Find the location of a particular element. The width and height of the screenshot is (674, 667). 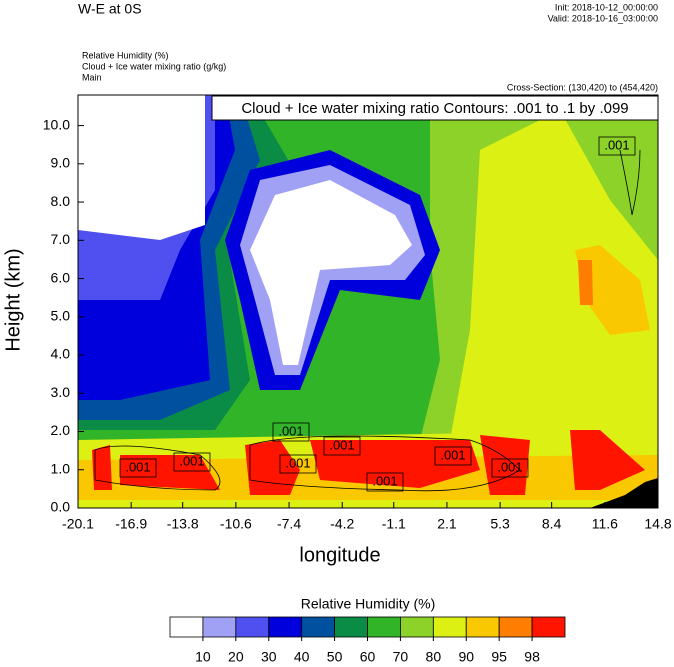

colorbar-label: 90 is located at coordinates (466, 657).